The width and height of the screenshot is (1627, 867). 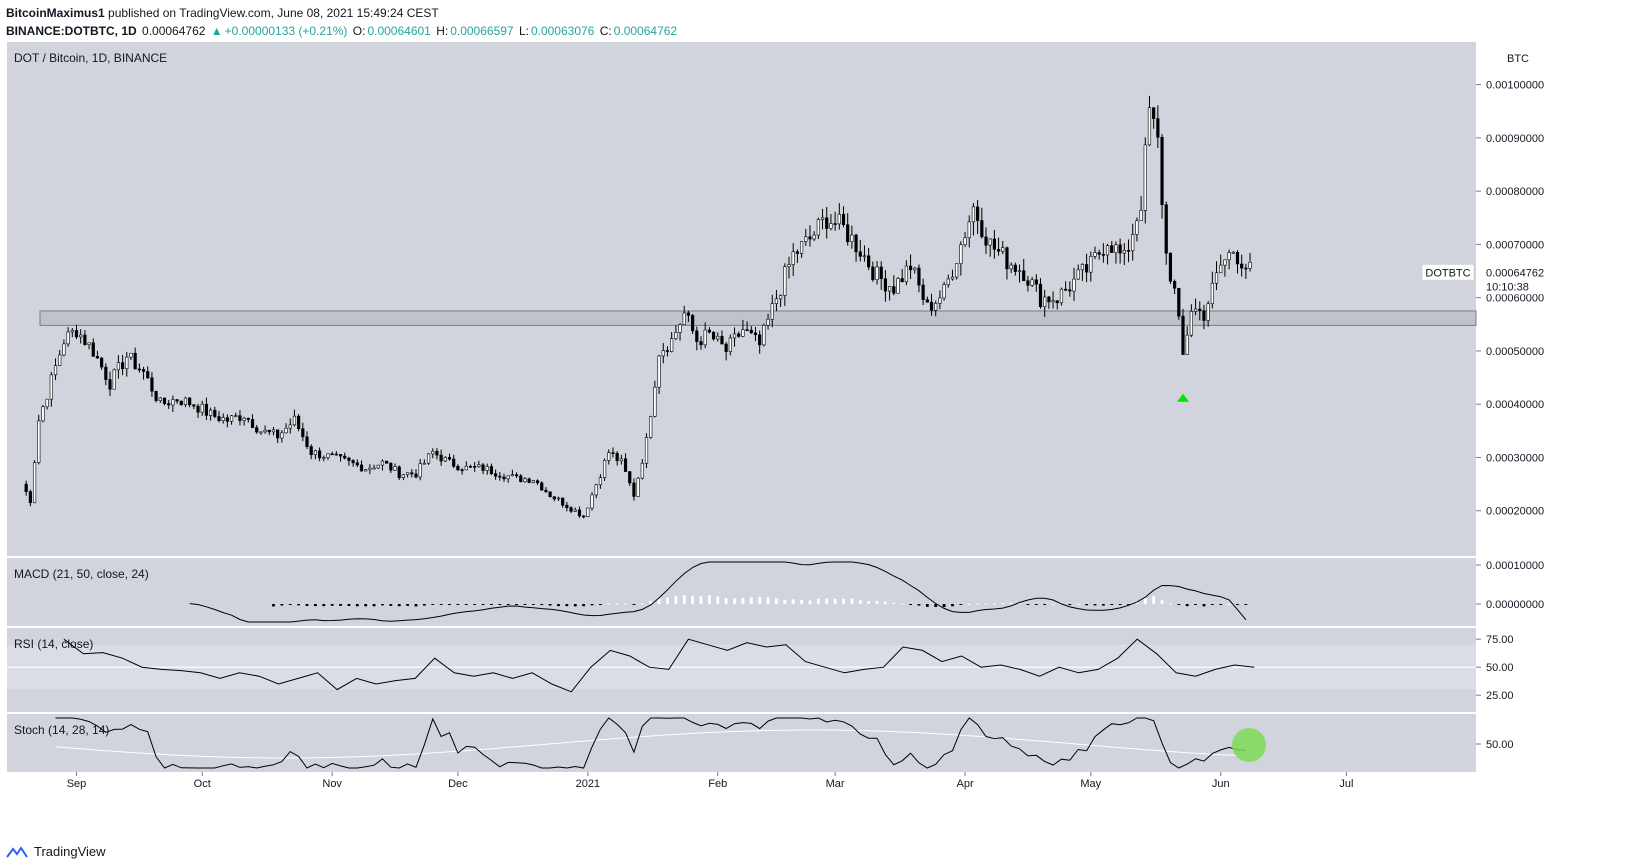 What do you see at coordinates (1183, 397) in the screenshot?
I see `buy-signal-icon` at bounding box center [1183, 397].